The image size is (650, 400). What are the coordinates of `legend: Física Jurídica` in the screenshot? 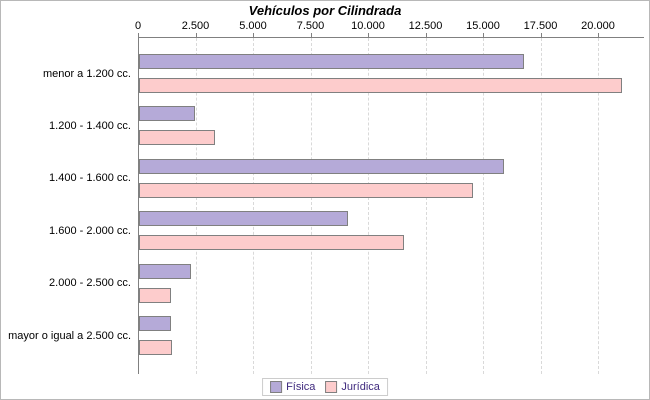 It's located at (325, 387).